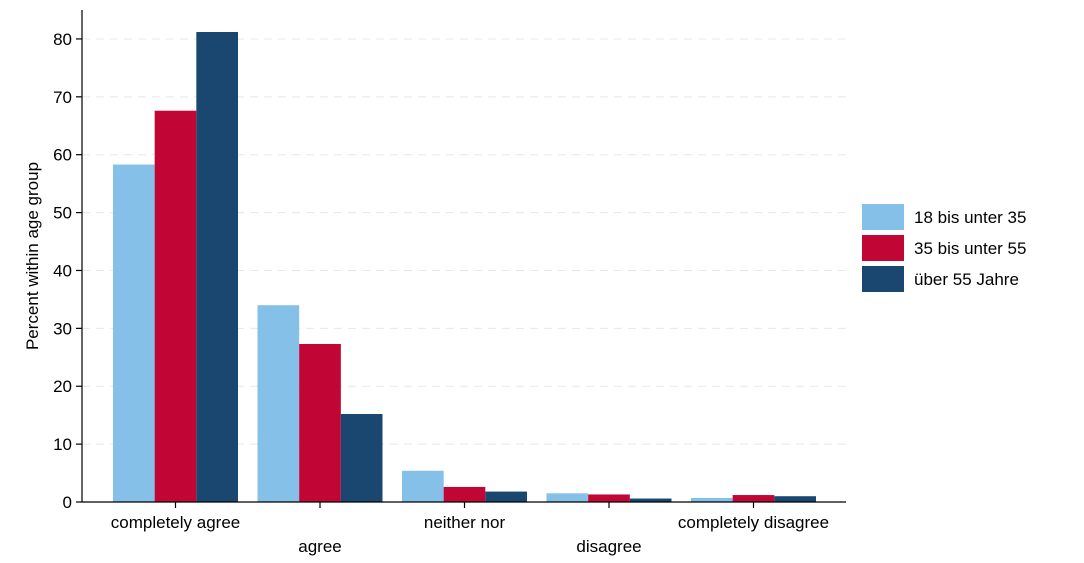 Image resolution: width=1084 pixels, height=563 pixels. Describe the element at coordinates (62, 386) in the screenshot. I see `y-tick-label: 20` at that location.